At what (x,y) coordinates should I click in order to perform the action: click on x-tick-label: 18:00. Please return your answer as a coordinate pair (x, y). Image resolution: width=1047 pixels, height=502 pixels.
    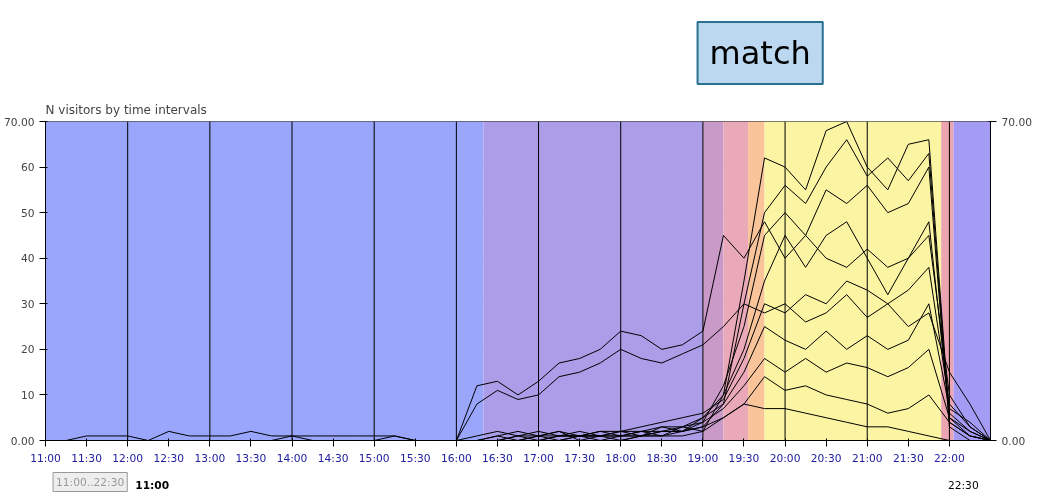
    Looking at the image, I should click on (621, 458).